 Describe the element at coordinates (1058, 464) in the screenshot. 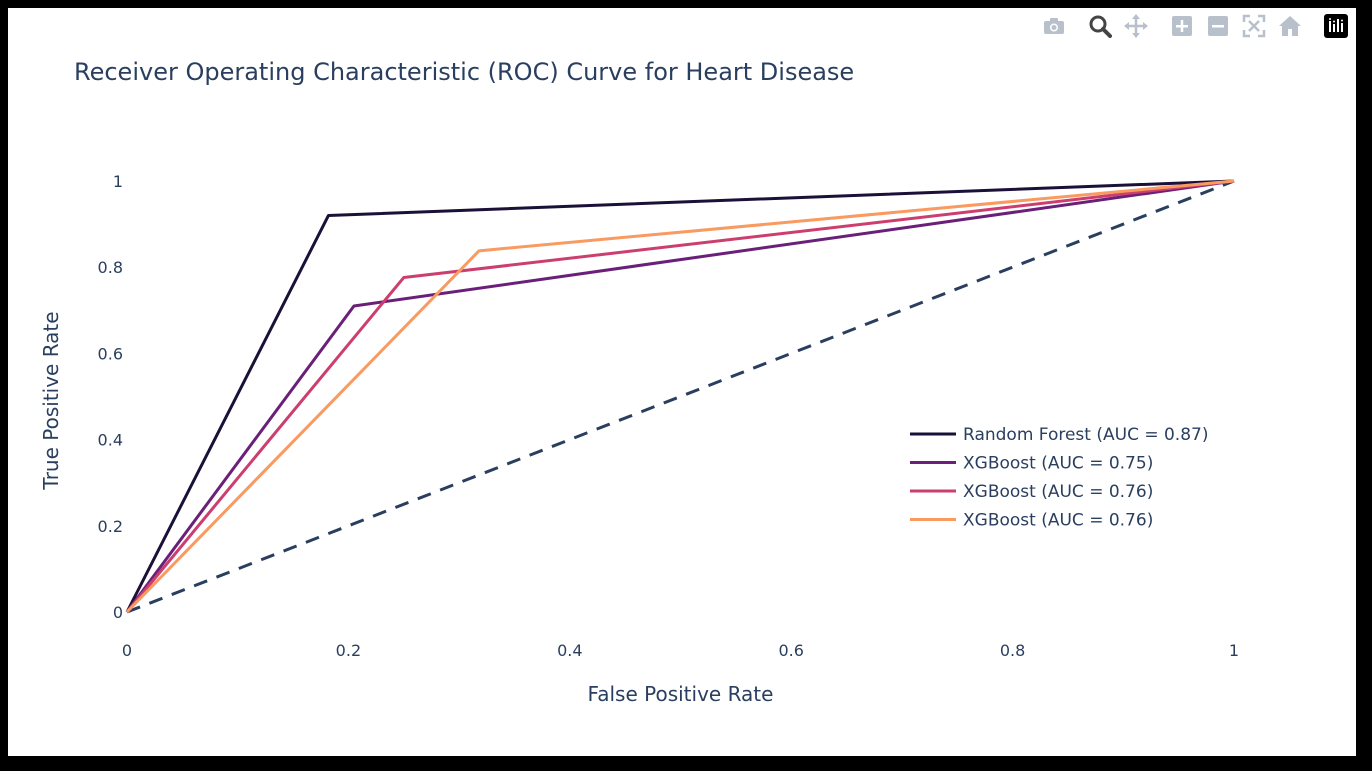

I see `legend-label-2: XGBoost (AUC = 0.75)` at that location.